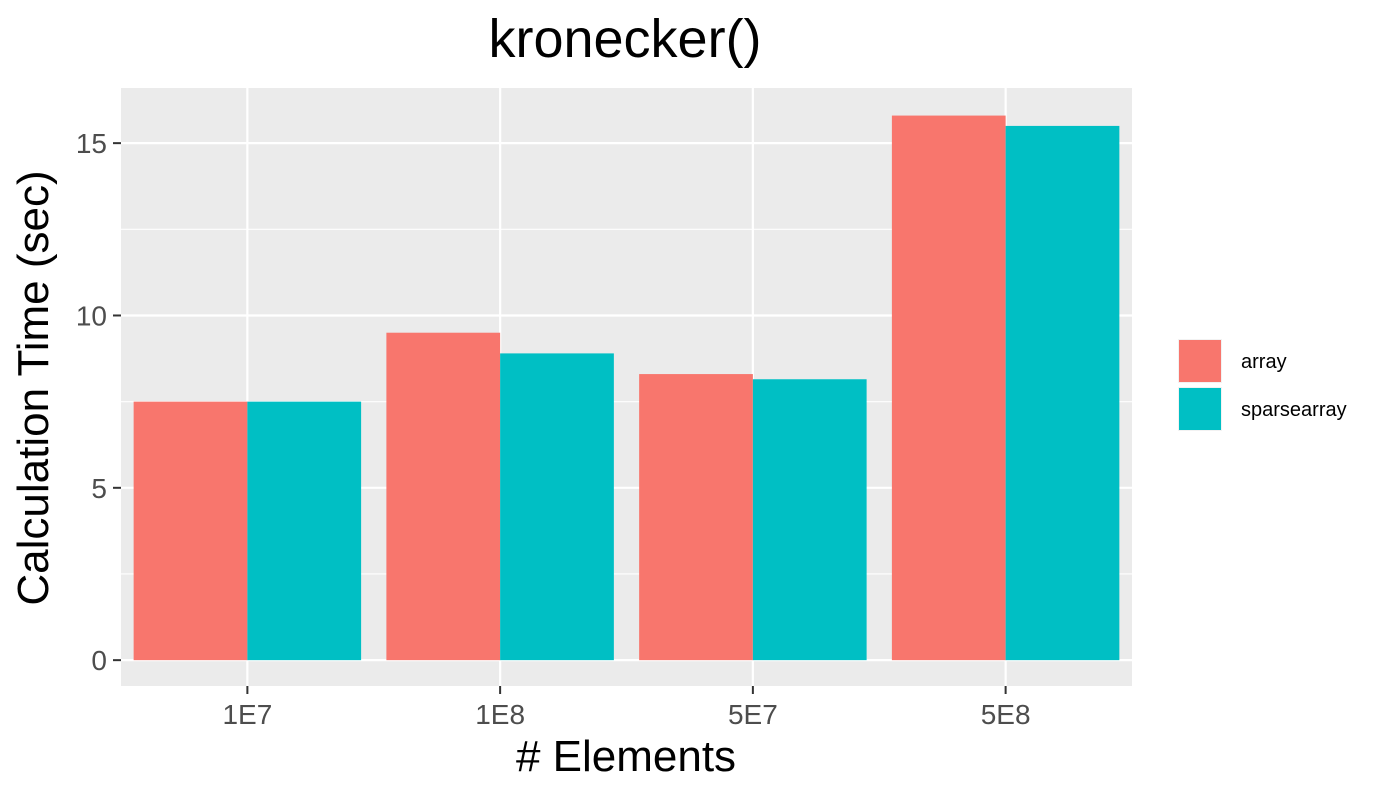 The width and height of the screenshot is (1400, 800). I want to click on y-tick-label: 10, so click(91, 315).